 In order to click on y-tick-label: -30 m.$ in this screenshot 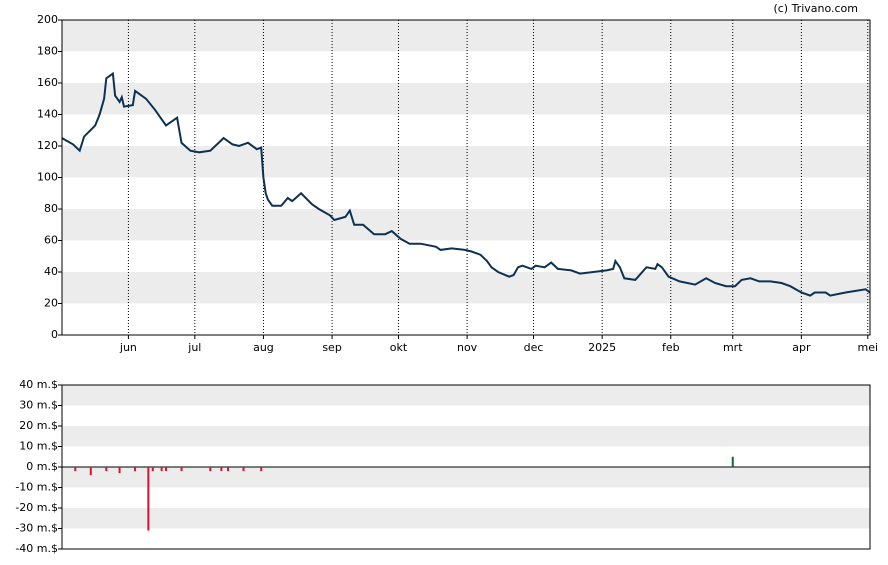, I will do `click(36, 528)`.